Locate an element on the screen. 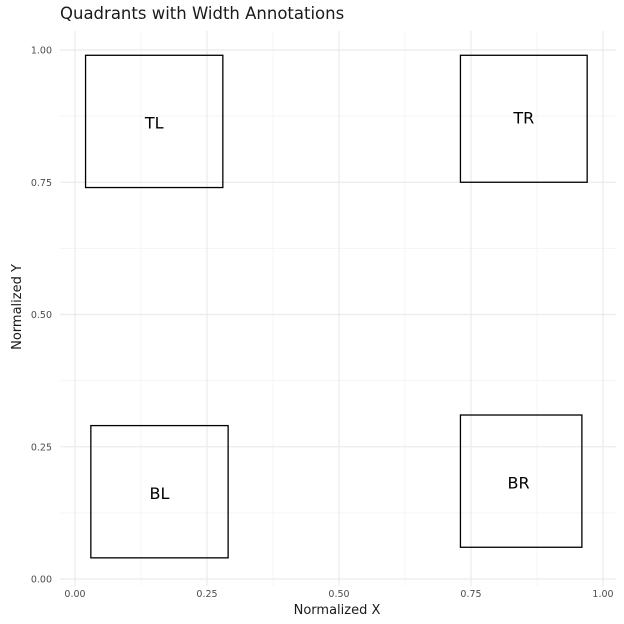 The image size is (624, 624). box-label-bl: BL is located at coordinates (160, 493).